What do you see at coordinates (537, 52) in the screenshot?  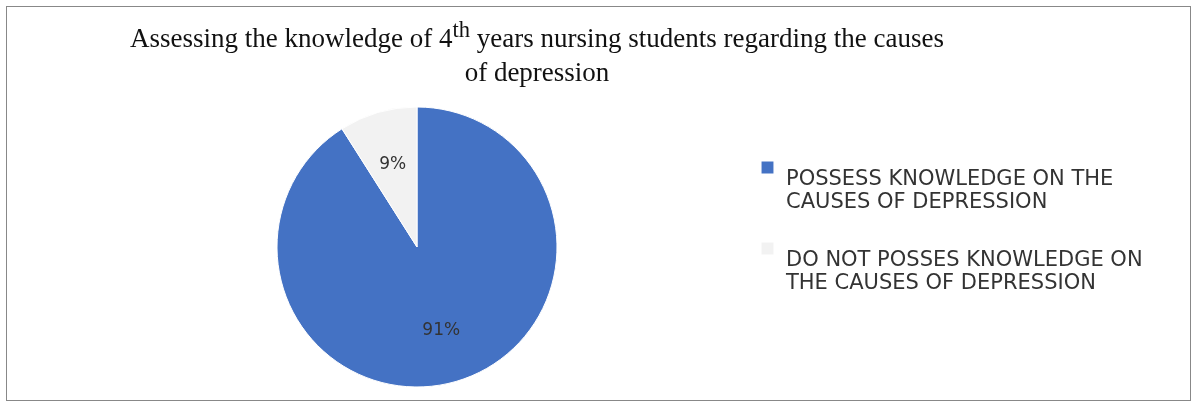 I see `chart-title: Assessing the knowledge of 4$^{th}$ years nursing students regarding the causes of depression` at bounding box center [537, 52].